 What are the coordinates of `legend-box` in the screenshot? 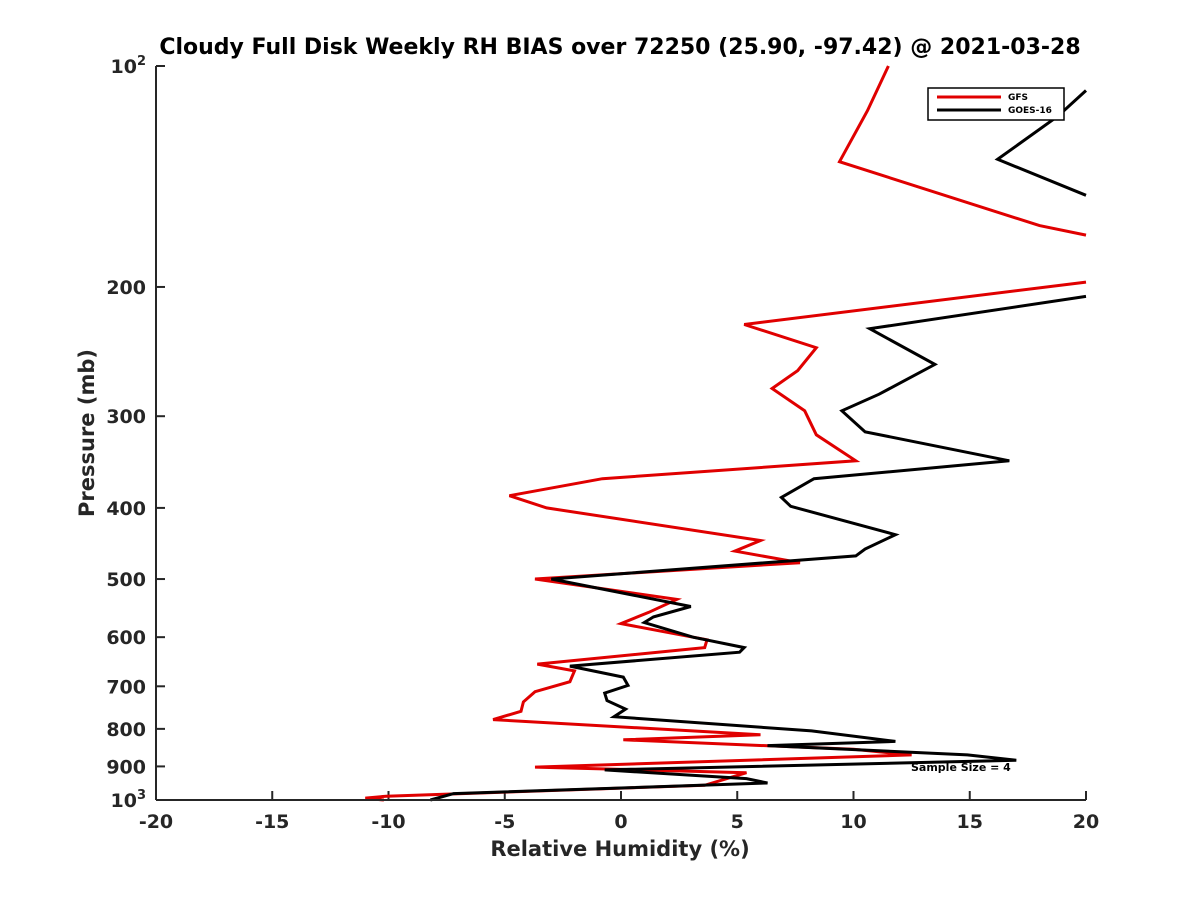 It's located at (996, 104).